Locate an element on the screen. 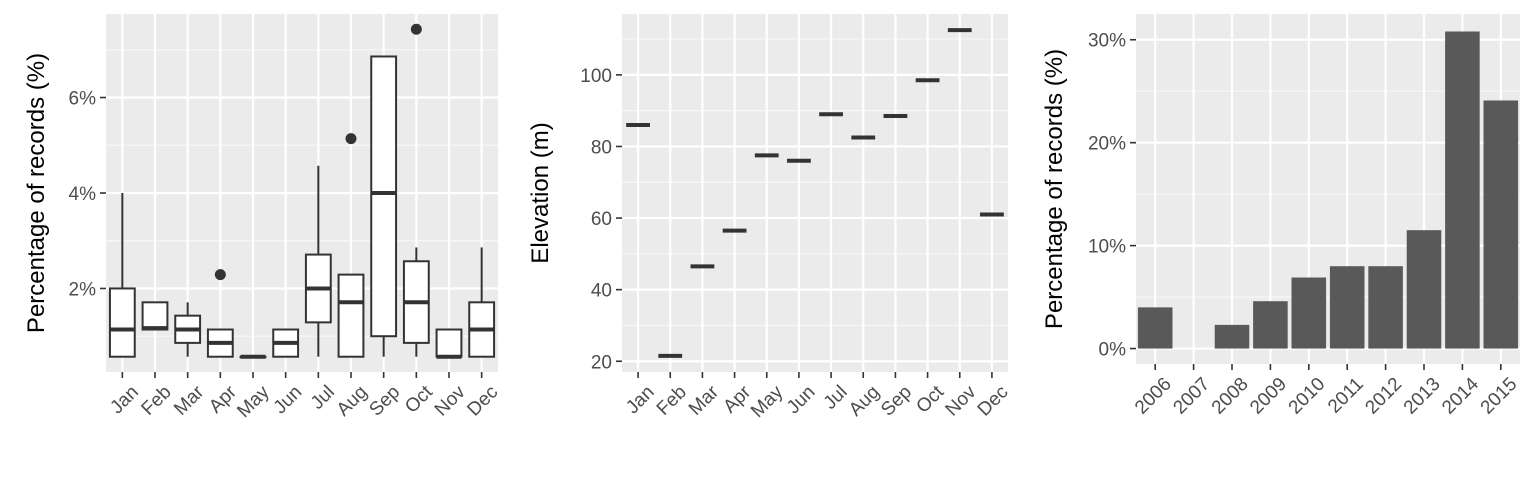  y-axis-title: Elevation (m) is located at coordinates (540, 192).